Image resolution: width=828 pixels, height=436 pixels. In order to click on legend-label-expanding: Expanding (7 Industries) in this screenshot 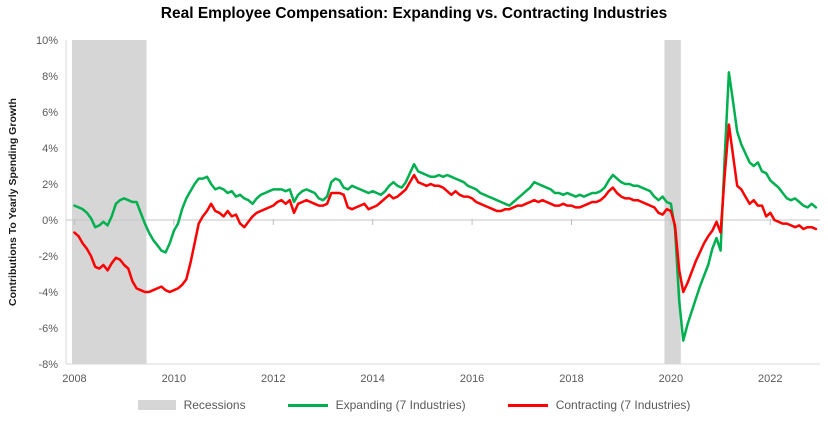, I will do `click(400, 405)`.